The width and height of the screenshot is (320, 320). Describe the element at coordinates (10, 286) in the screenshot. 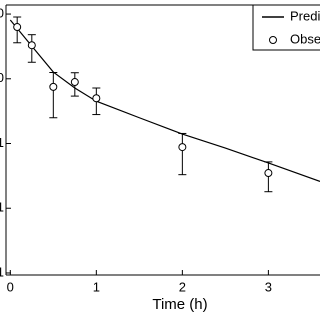

I see `x-tick-label: 0` at that location.